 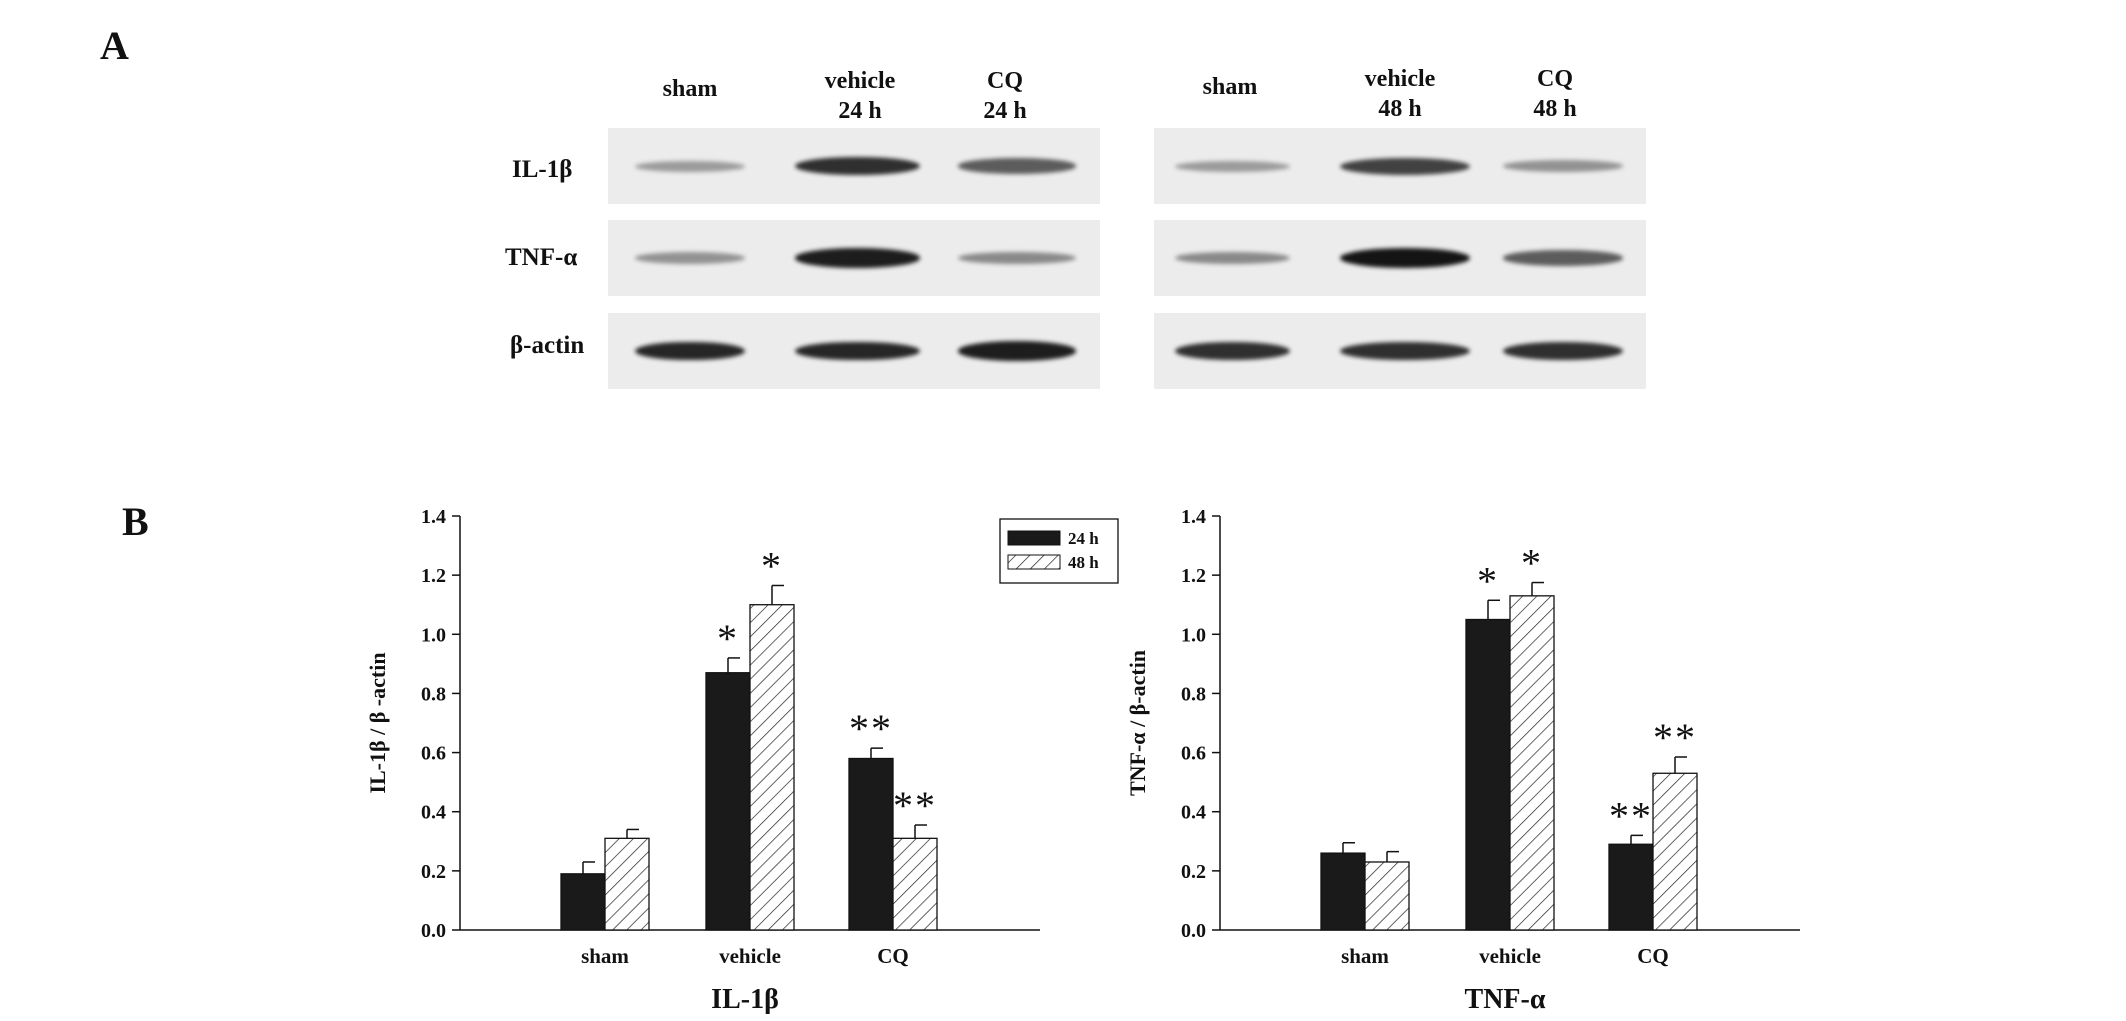 I want to click on panel-a-label: A, so click(x=114, y=45).